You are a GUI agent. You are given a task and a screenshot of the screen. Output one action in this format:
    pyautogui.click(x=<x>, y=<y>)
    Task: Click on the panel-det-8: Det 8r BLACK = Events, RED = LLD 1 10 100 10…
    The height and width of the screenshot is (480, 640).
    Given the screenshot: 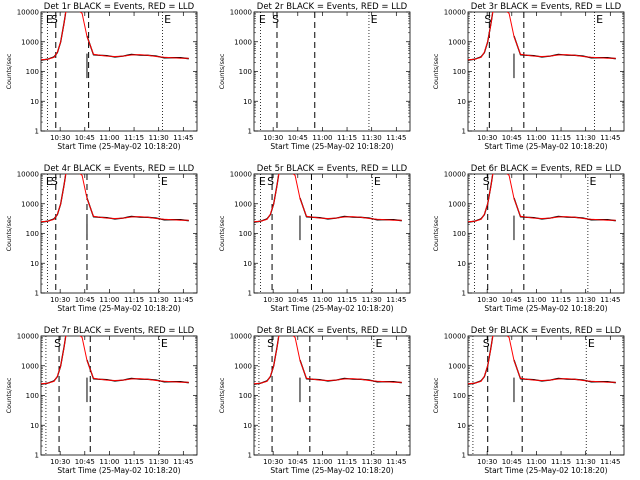 What is the action you would take?
    pyautogui.click(x=314, y=400)
    